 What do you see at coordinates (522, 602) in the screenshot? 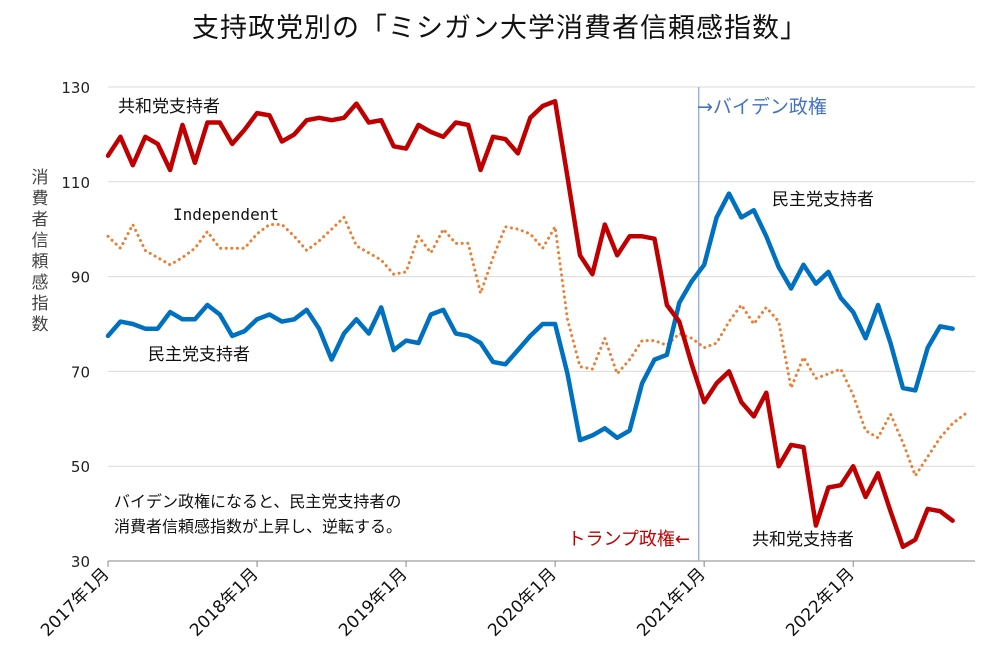
I see `x-tick-label: 2020年1月` at bounding box center [522, 602].